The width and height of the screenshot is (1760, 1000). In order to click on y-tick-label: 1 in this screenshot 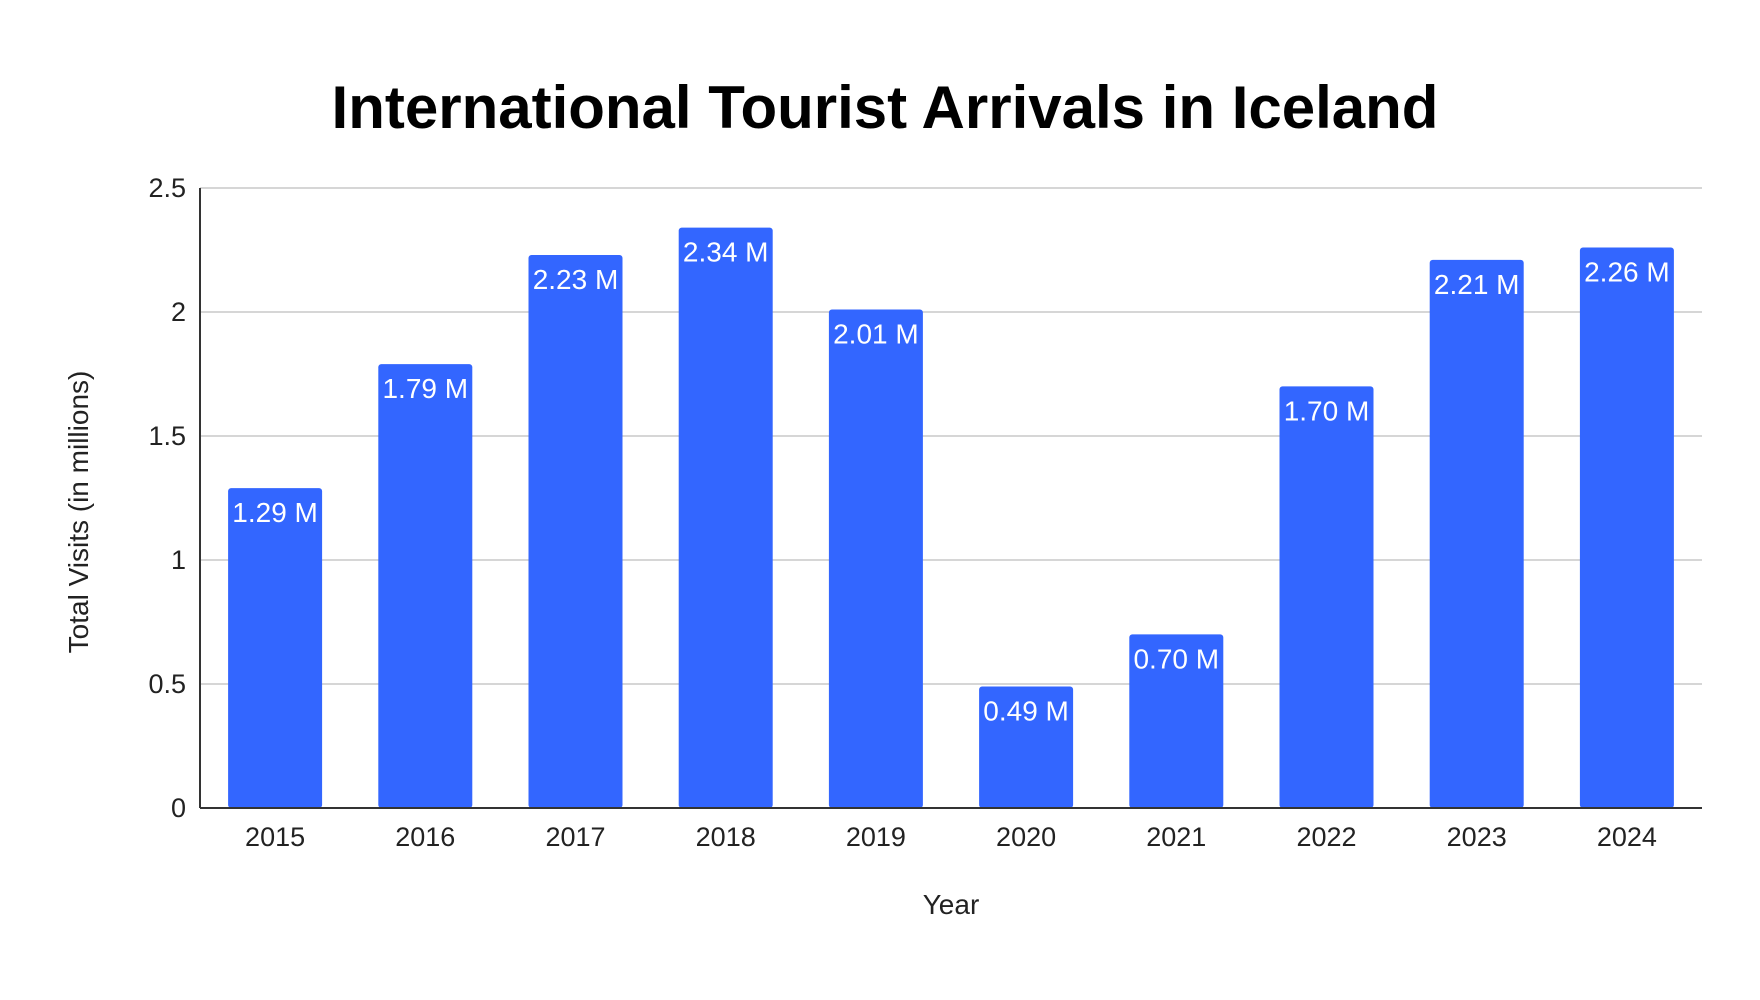, I will do `click(178, 560)`.